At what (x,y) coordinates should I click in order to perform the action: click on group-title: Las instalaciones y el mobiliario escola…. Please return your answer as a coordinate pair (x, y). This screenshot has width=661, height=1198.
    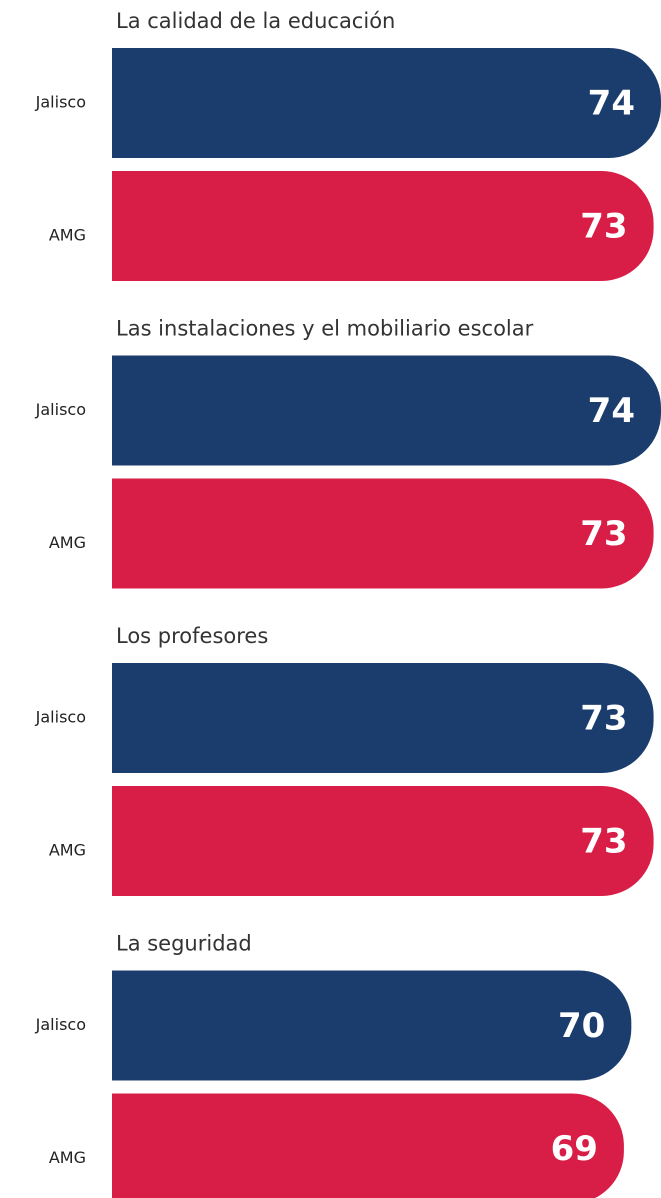
    Looking at the image, I should click on (325, 329).